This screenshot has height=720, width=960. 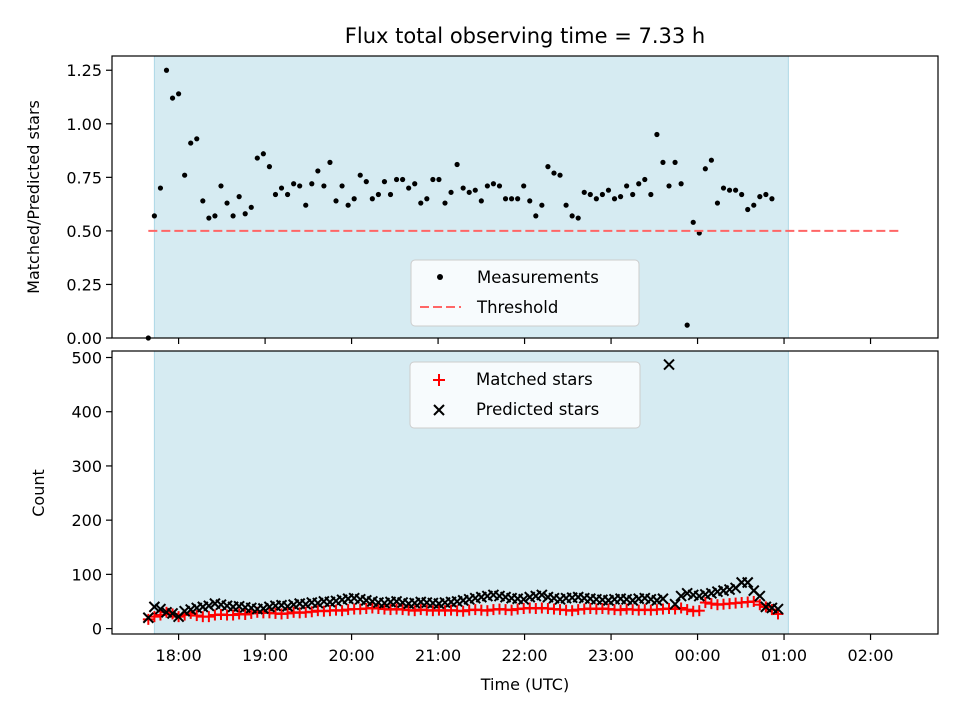 What do you see at coordinates (524, 684) in the screenshot?
I see `x-axis-label: Time (UTC)` at bounding box center [524, 684].